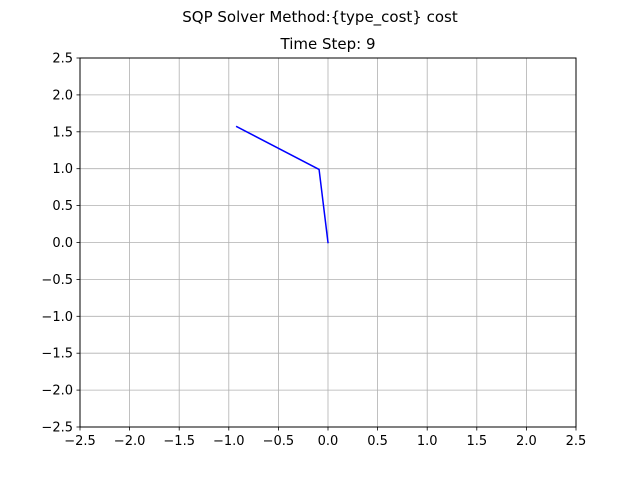 This screenshot has width=640, height=480. Describe the element at coordinates (62, 206) in the screenshot. I see `y-tick-label: 0.5` at that location.